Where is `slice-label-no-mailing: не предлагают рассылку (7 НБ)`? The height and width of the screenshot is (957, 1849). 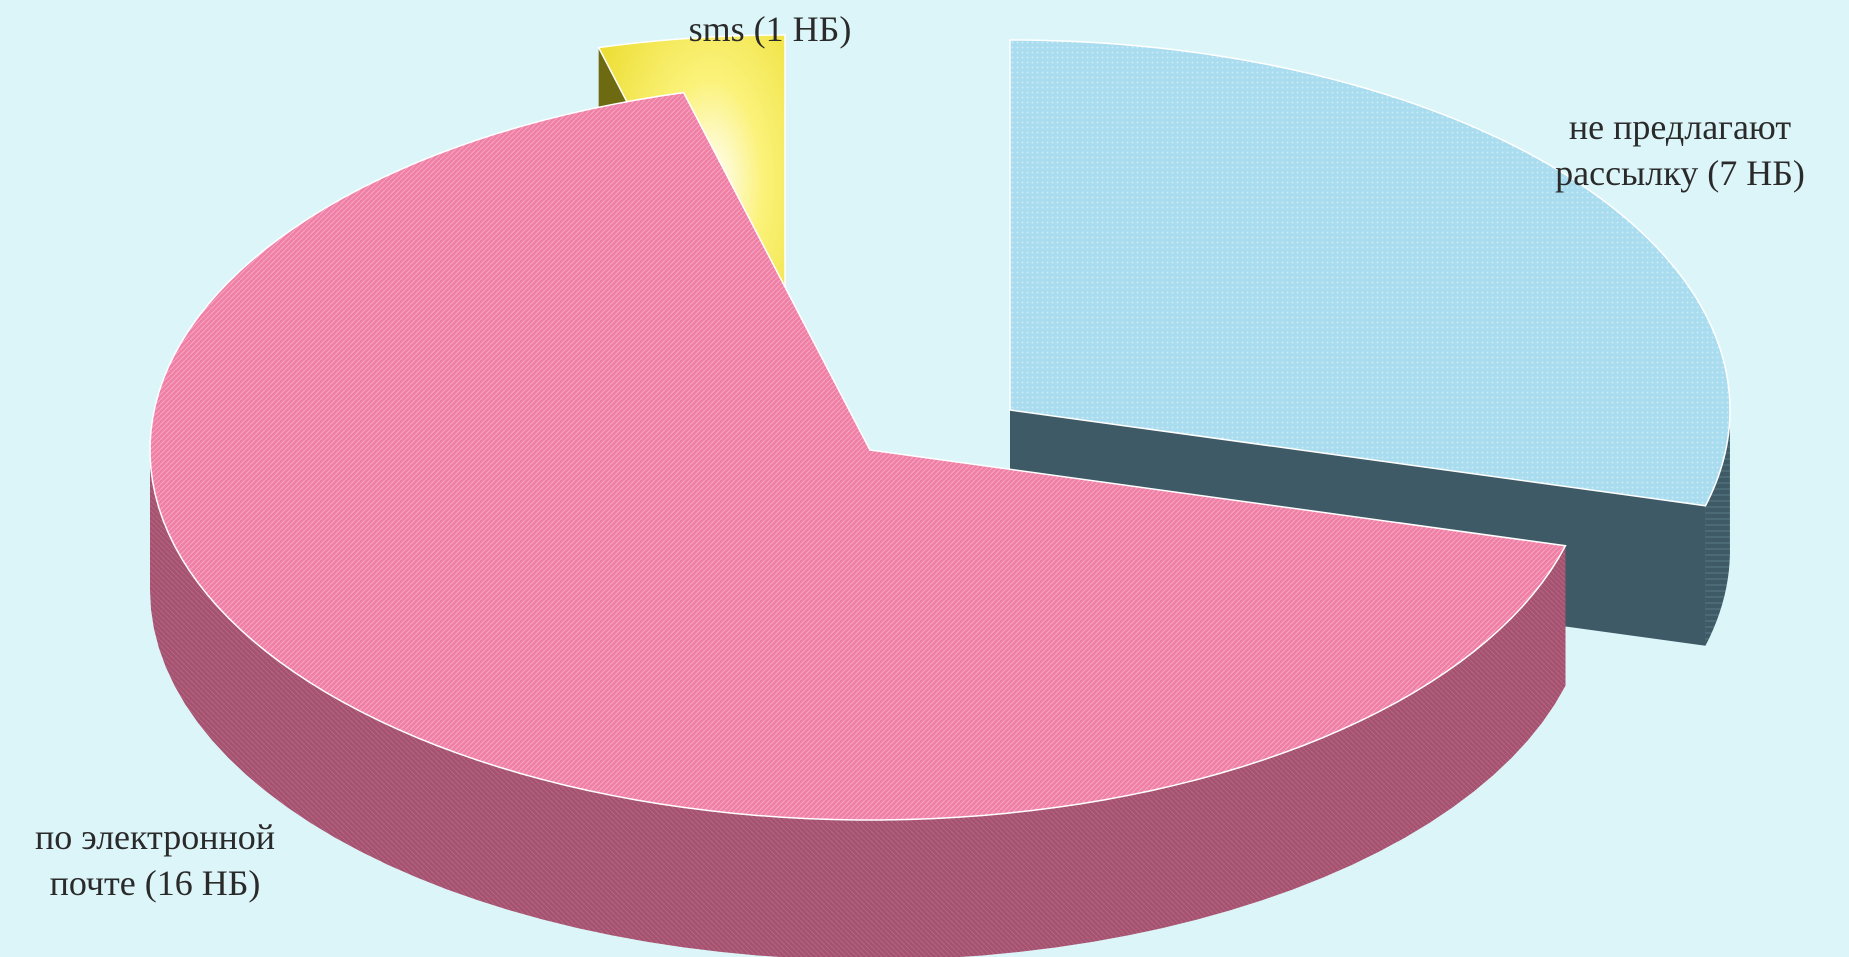
slice-label-no-mailing: не предлагают рассылку (7 НБ) is located at coordinates (1680, 150).